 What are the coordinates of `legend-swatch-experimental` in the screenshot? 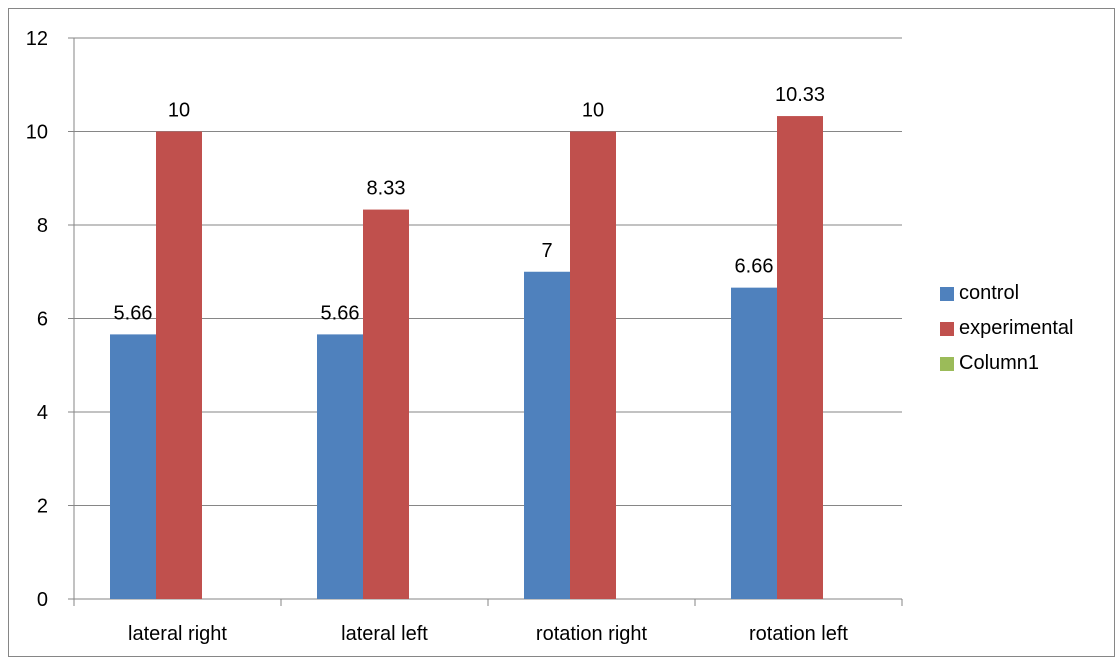 It's located at (947, 328).